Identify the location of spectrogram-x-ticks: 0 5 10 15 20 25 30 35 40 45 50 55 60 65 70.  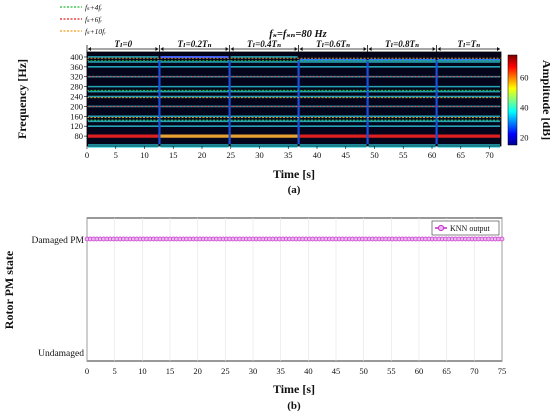
(289, 153).